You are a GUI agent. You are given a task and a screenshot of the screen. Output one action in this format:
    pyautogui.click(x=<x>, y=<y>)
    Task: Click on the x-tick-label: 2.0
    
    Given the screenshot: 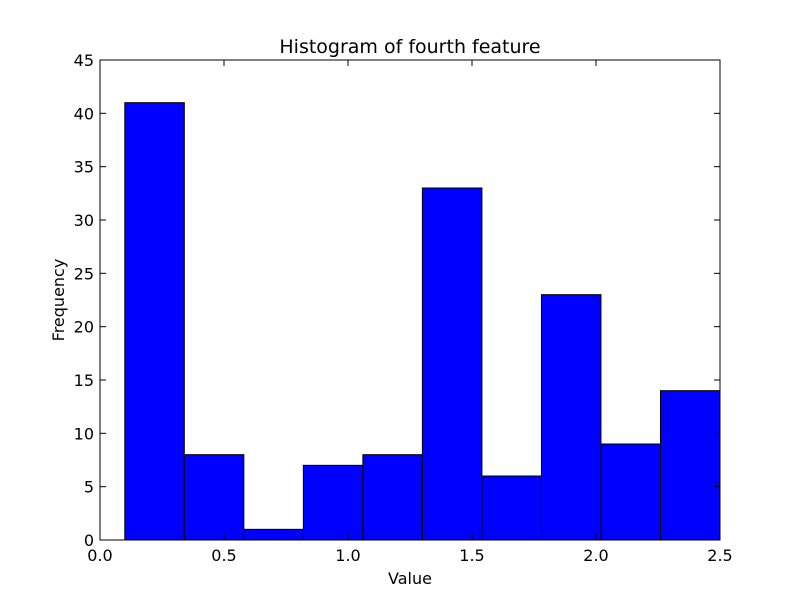 What is the action you would take?
    pyautogui.click(x=595, y=555)
    